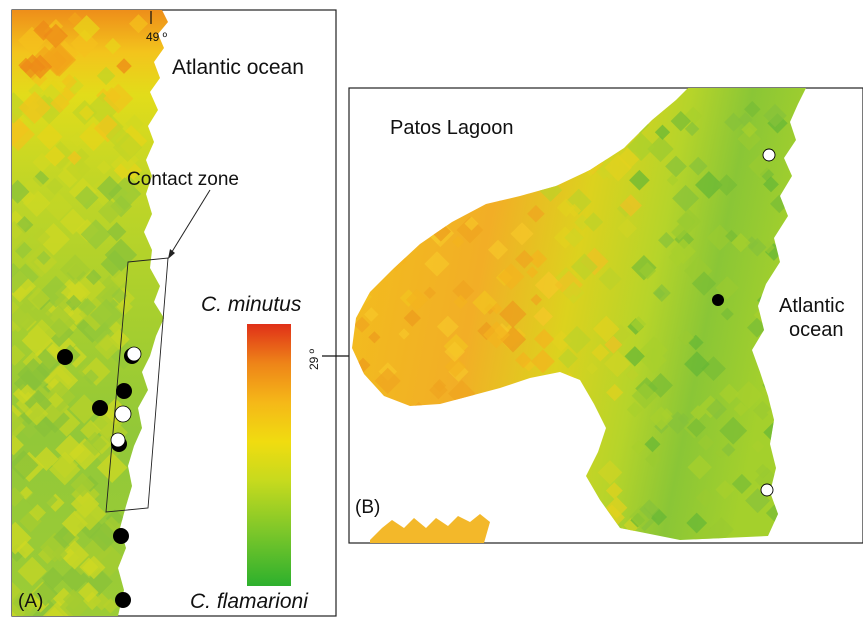 This screenshot has width=863, height=619. What do you see at coordinates (99, 477) in the screenshot?
I see `panel-a-markers` at bounding box center [99, 477].